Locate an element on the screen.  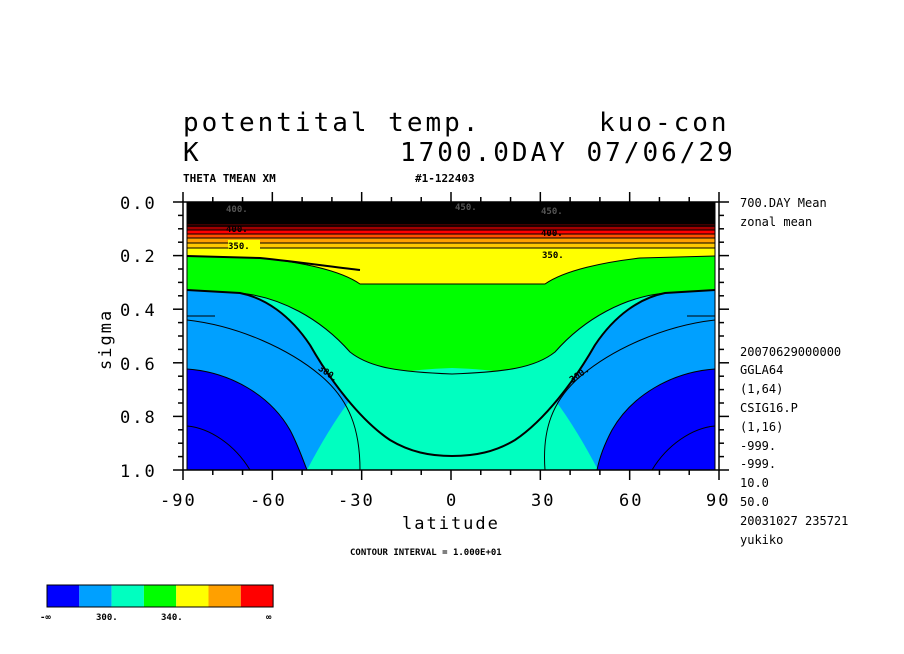
title-left: potentital temp. is located at coordinates (332, 123).